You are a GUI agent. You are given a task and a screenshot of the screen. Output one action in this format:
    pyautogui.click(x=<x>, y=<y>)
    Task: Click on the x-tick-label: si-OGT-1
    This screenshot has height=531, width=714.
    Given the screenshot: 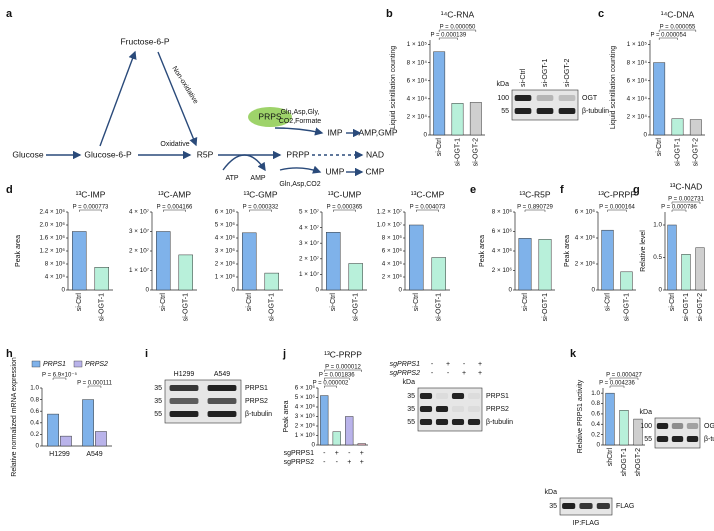 What is the action you would take?
    pyautogui.click(x=457, y=152)
    